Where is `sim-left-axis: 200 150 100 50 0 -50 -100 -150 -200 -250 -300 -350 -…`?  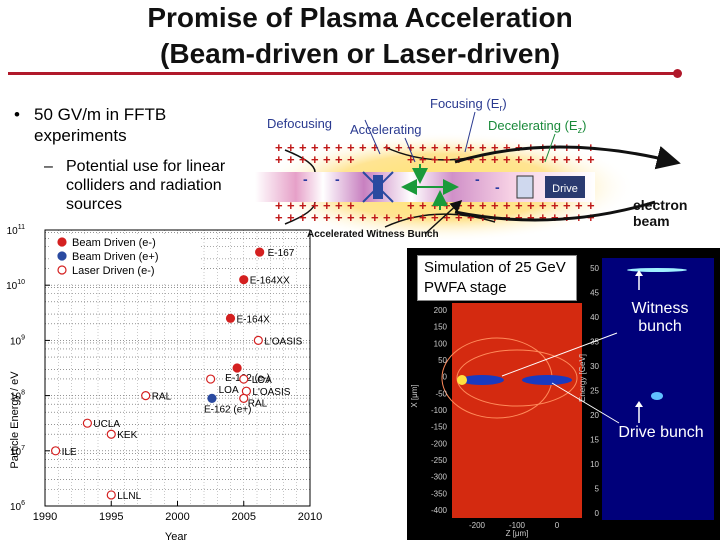
sim-left-axis: 200 150 100 50 0 -50 -100 -150 -200 -250 -300 -350 -… is located at coordinates (495, 418).